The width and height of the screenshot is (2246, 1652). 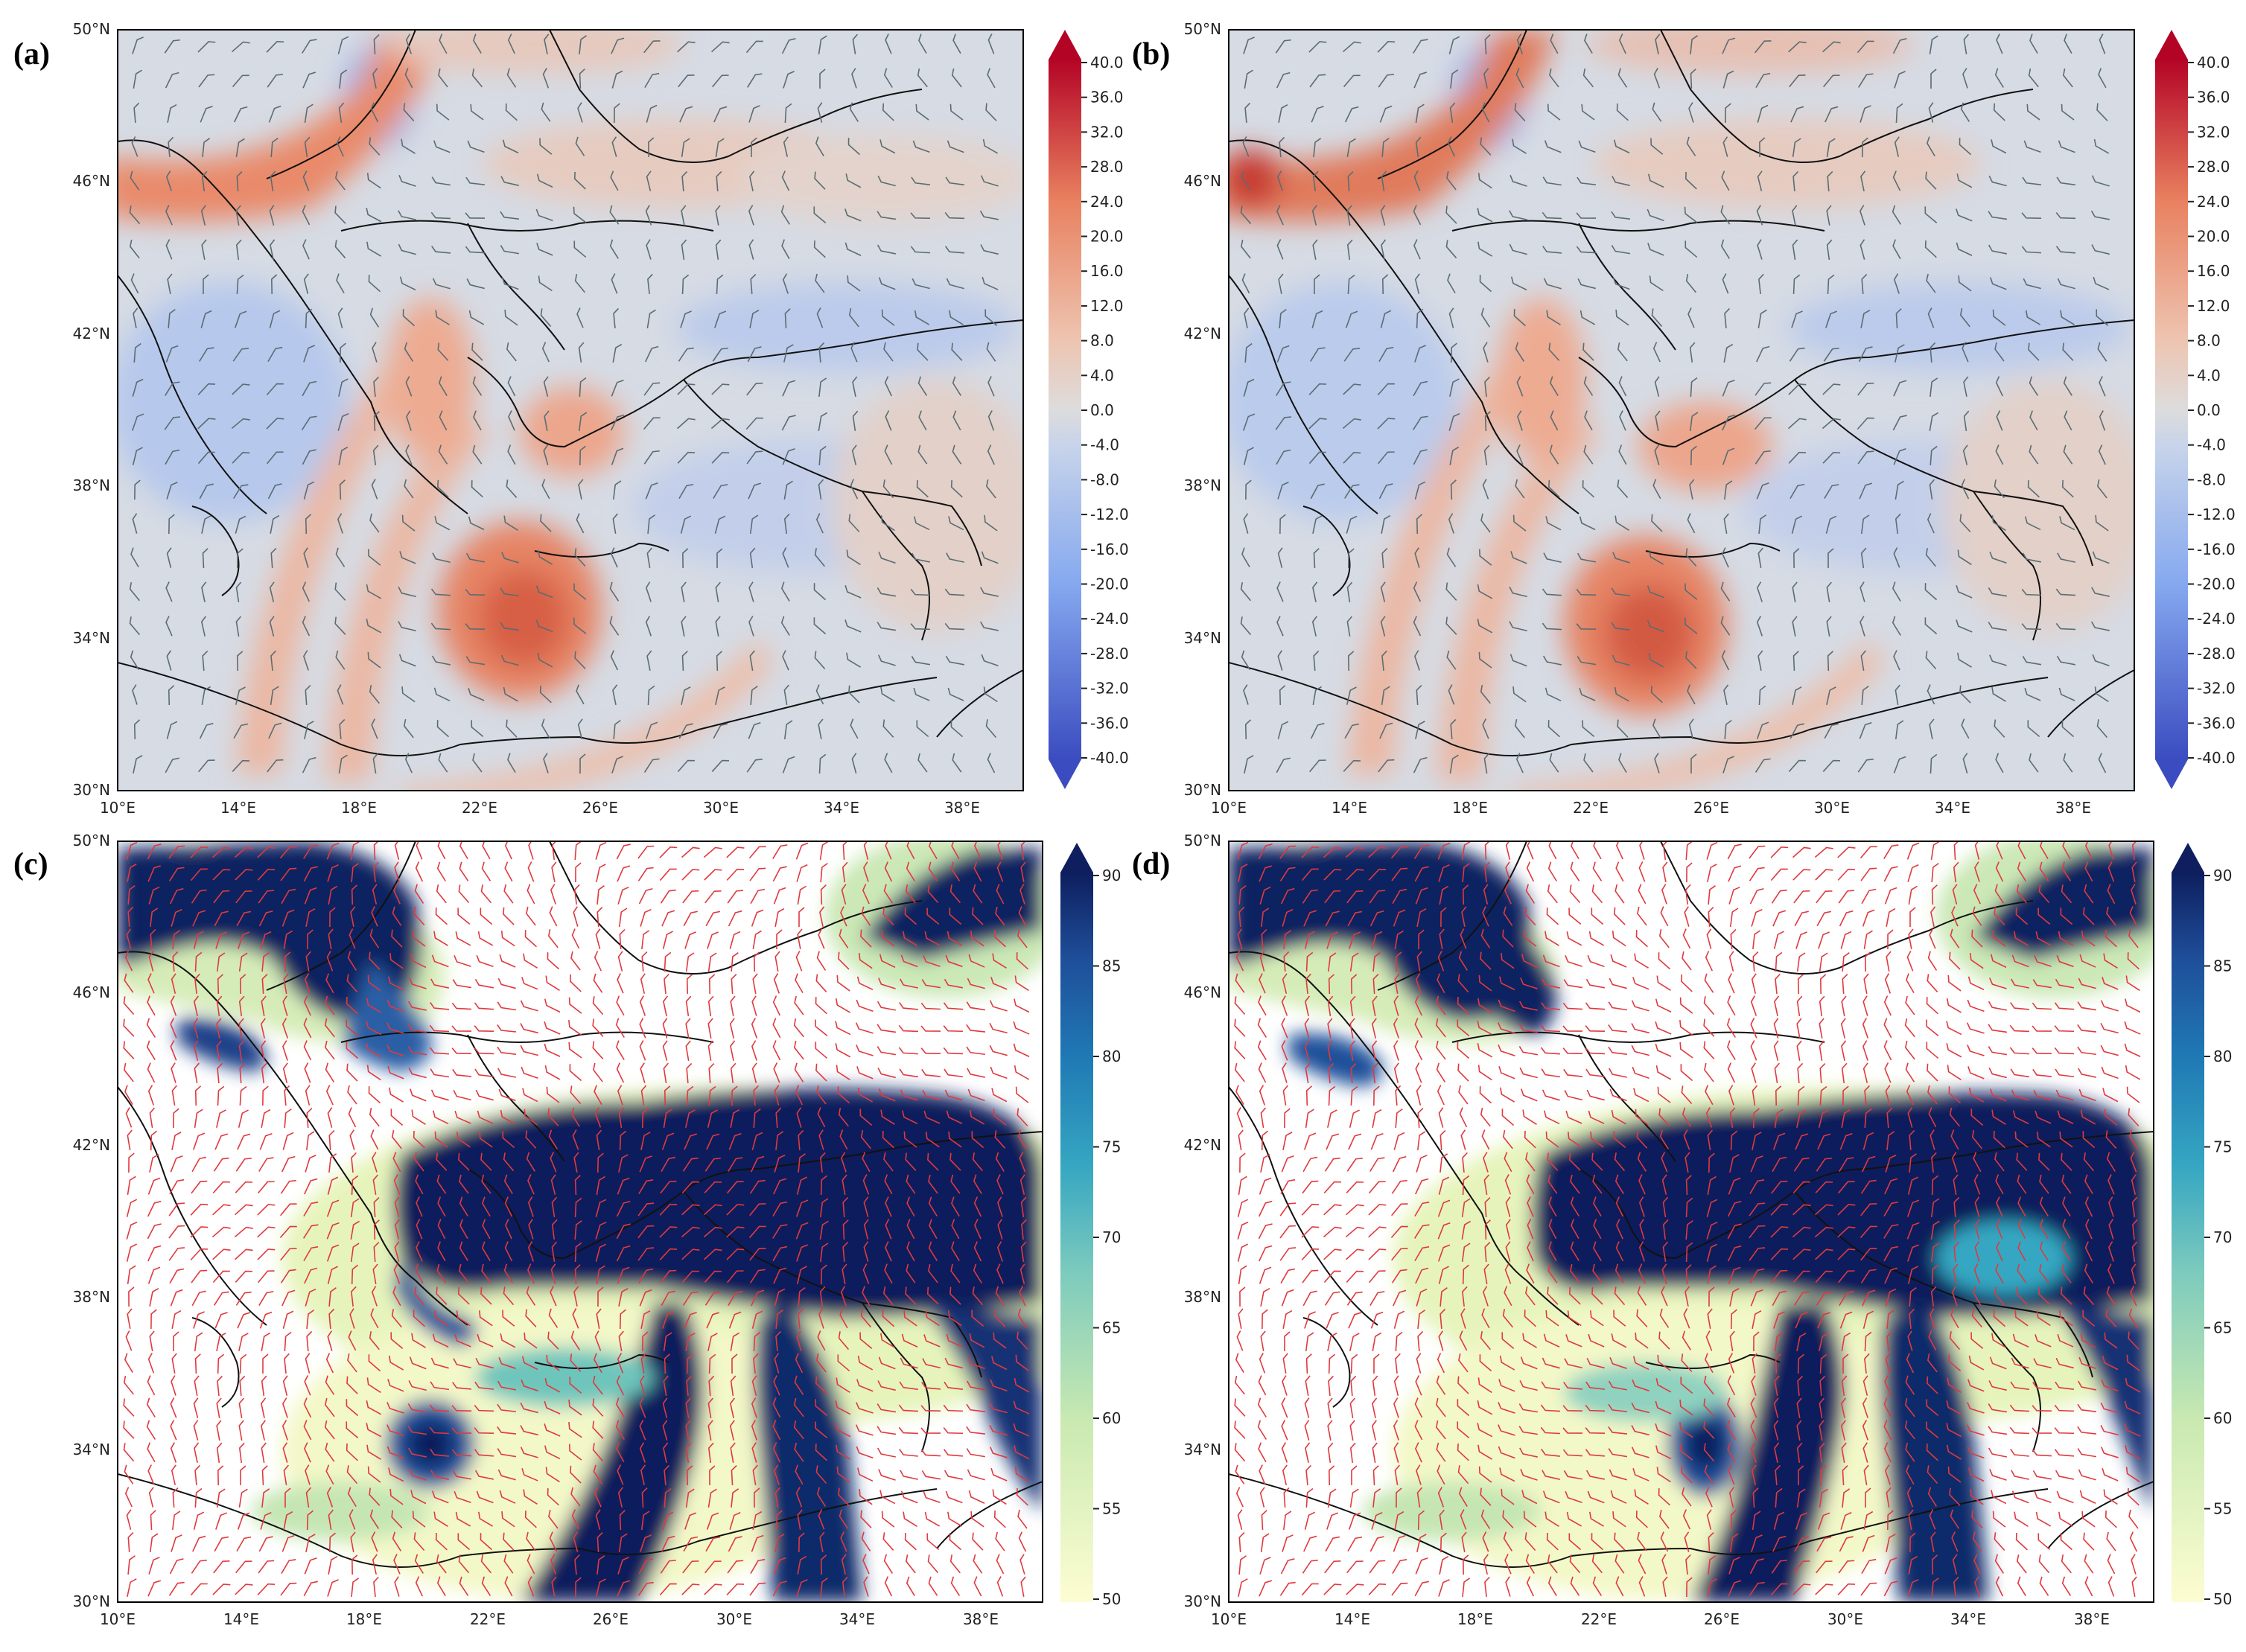 I want to click on svg-text: 26°E, so click(x=600, y=808).